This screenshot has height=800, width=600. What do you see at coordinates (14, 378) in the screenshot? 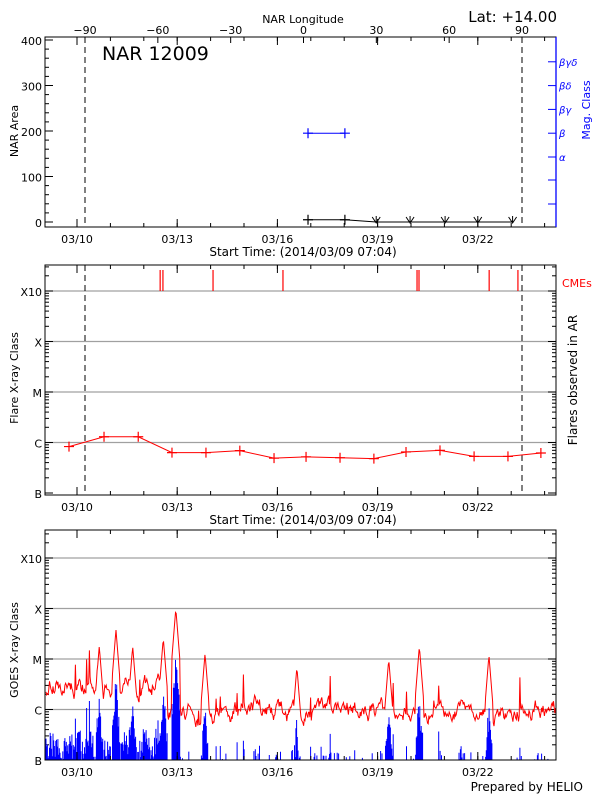
I see `y-axis-label: Flare X-ray Class` at bounding box center [14, 378].